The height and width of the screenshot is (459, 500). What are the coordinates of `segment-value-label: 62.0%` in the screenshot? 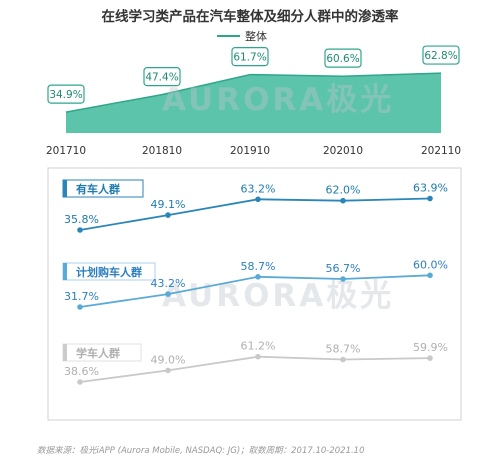 It's located at (343, 190).